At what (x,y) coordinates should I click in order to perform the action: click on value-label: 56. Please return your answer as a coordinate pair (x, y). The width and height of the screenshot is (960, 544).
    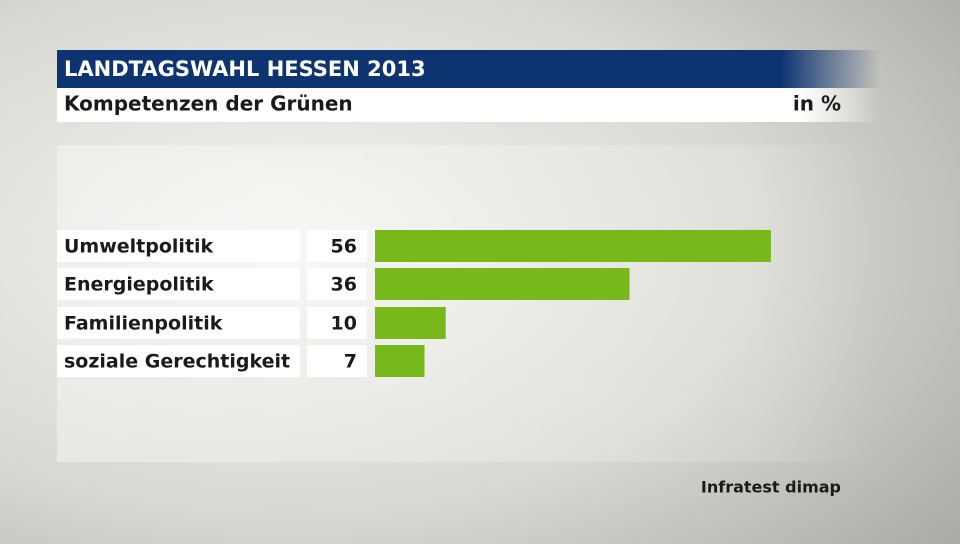
    Looking at the image, I should click on (344, 247).